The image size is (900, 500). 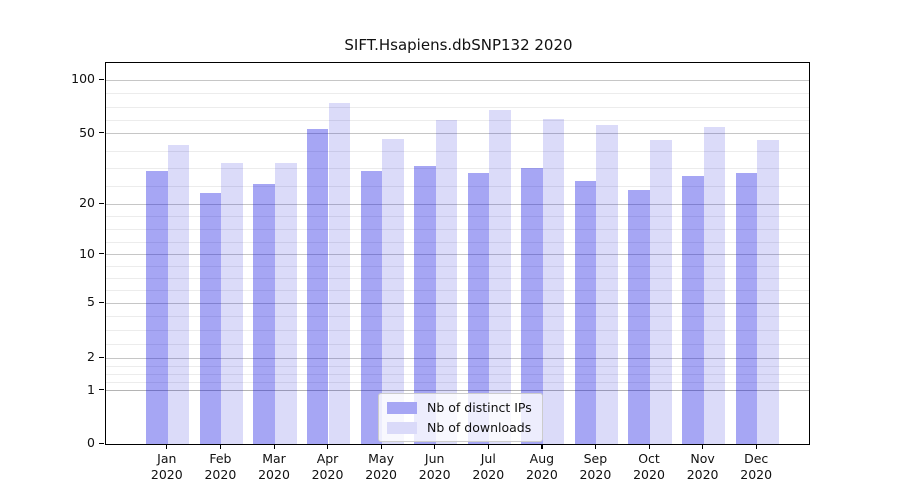 I want to click on x-tick-label: Nov 2020, so click(x=702, y=466).